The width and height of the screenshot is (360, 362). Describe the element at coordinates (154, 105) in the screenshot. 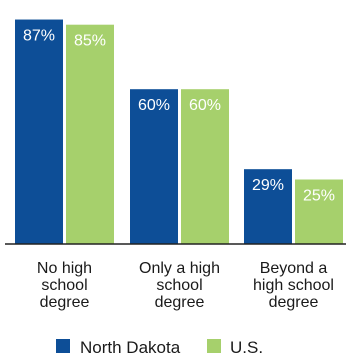

I see `data-label-north-dakota-1: 60%` at that location.